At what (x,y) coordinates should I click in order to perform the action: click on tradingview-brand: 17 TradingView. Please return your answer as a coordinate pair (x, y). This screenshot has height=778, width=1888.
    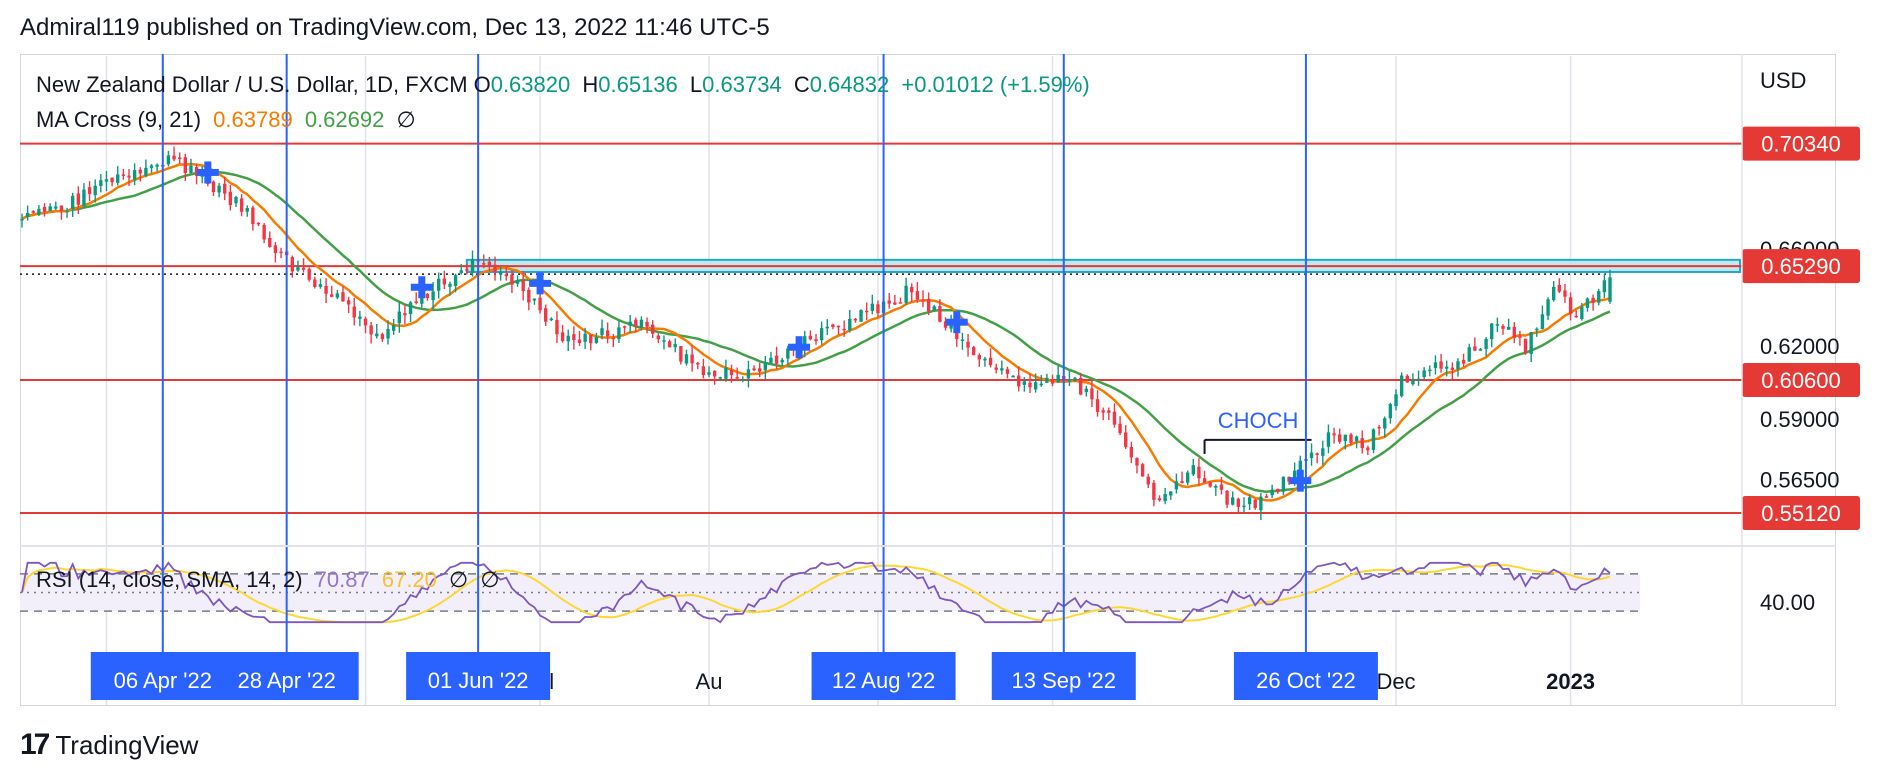
    Looking at the image, I should click on (109, 745).